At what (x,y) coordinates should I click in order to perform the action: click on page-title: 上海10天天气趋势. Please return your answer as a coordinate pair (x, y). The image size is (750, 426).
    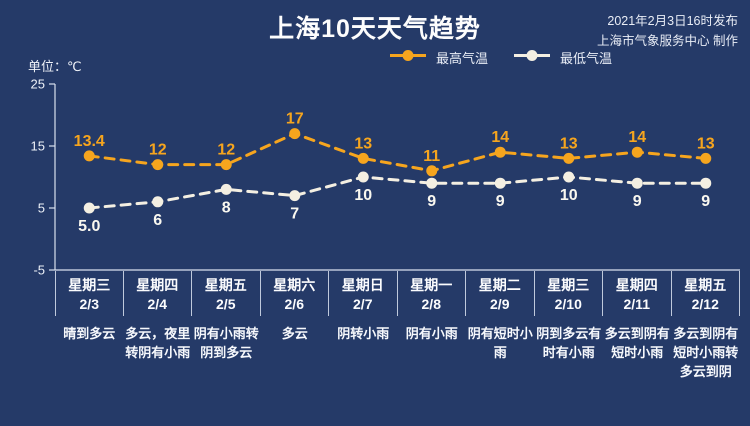
    Looking at the image, I should click on (375, 29).